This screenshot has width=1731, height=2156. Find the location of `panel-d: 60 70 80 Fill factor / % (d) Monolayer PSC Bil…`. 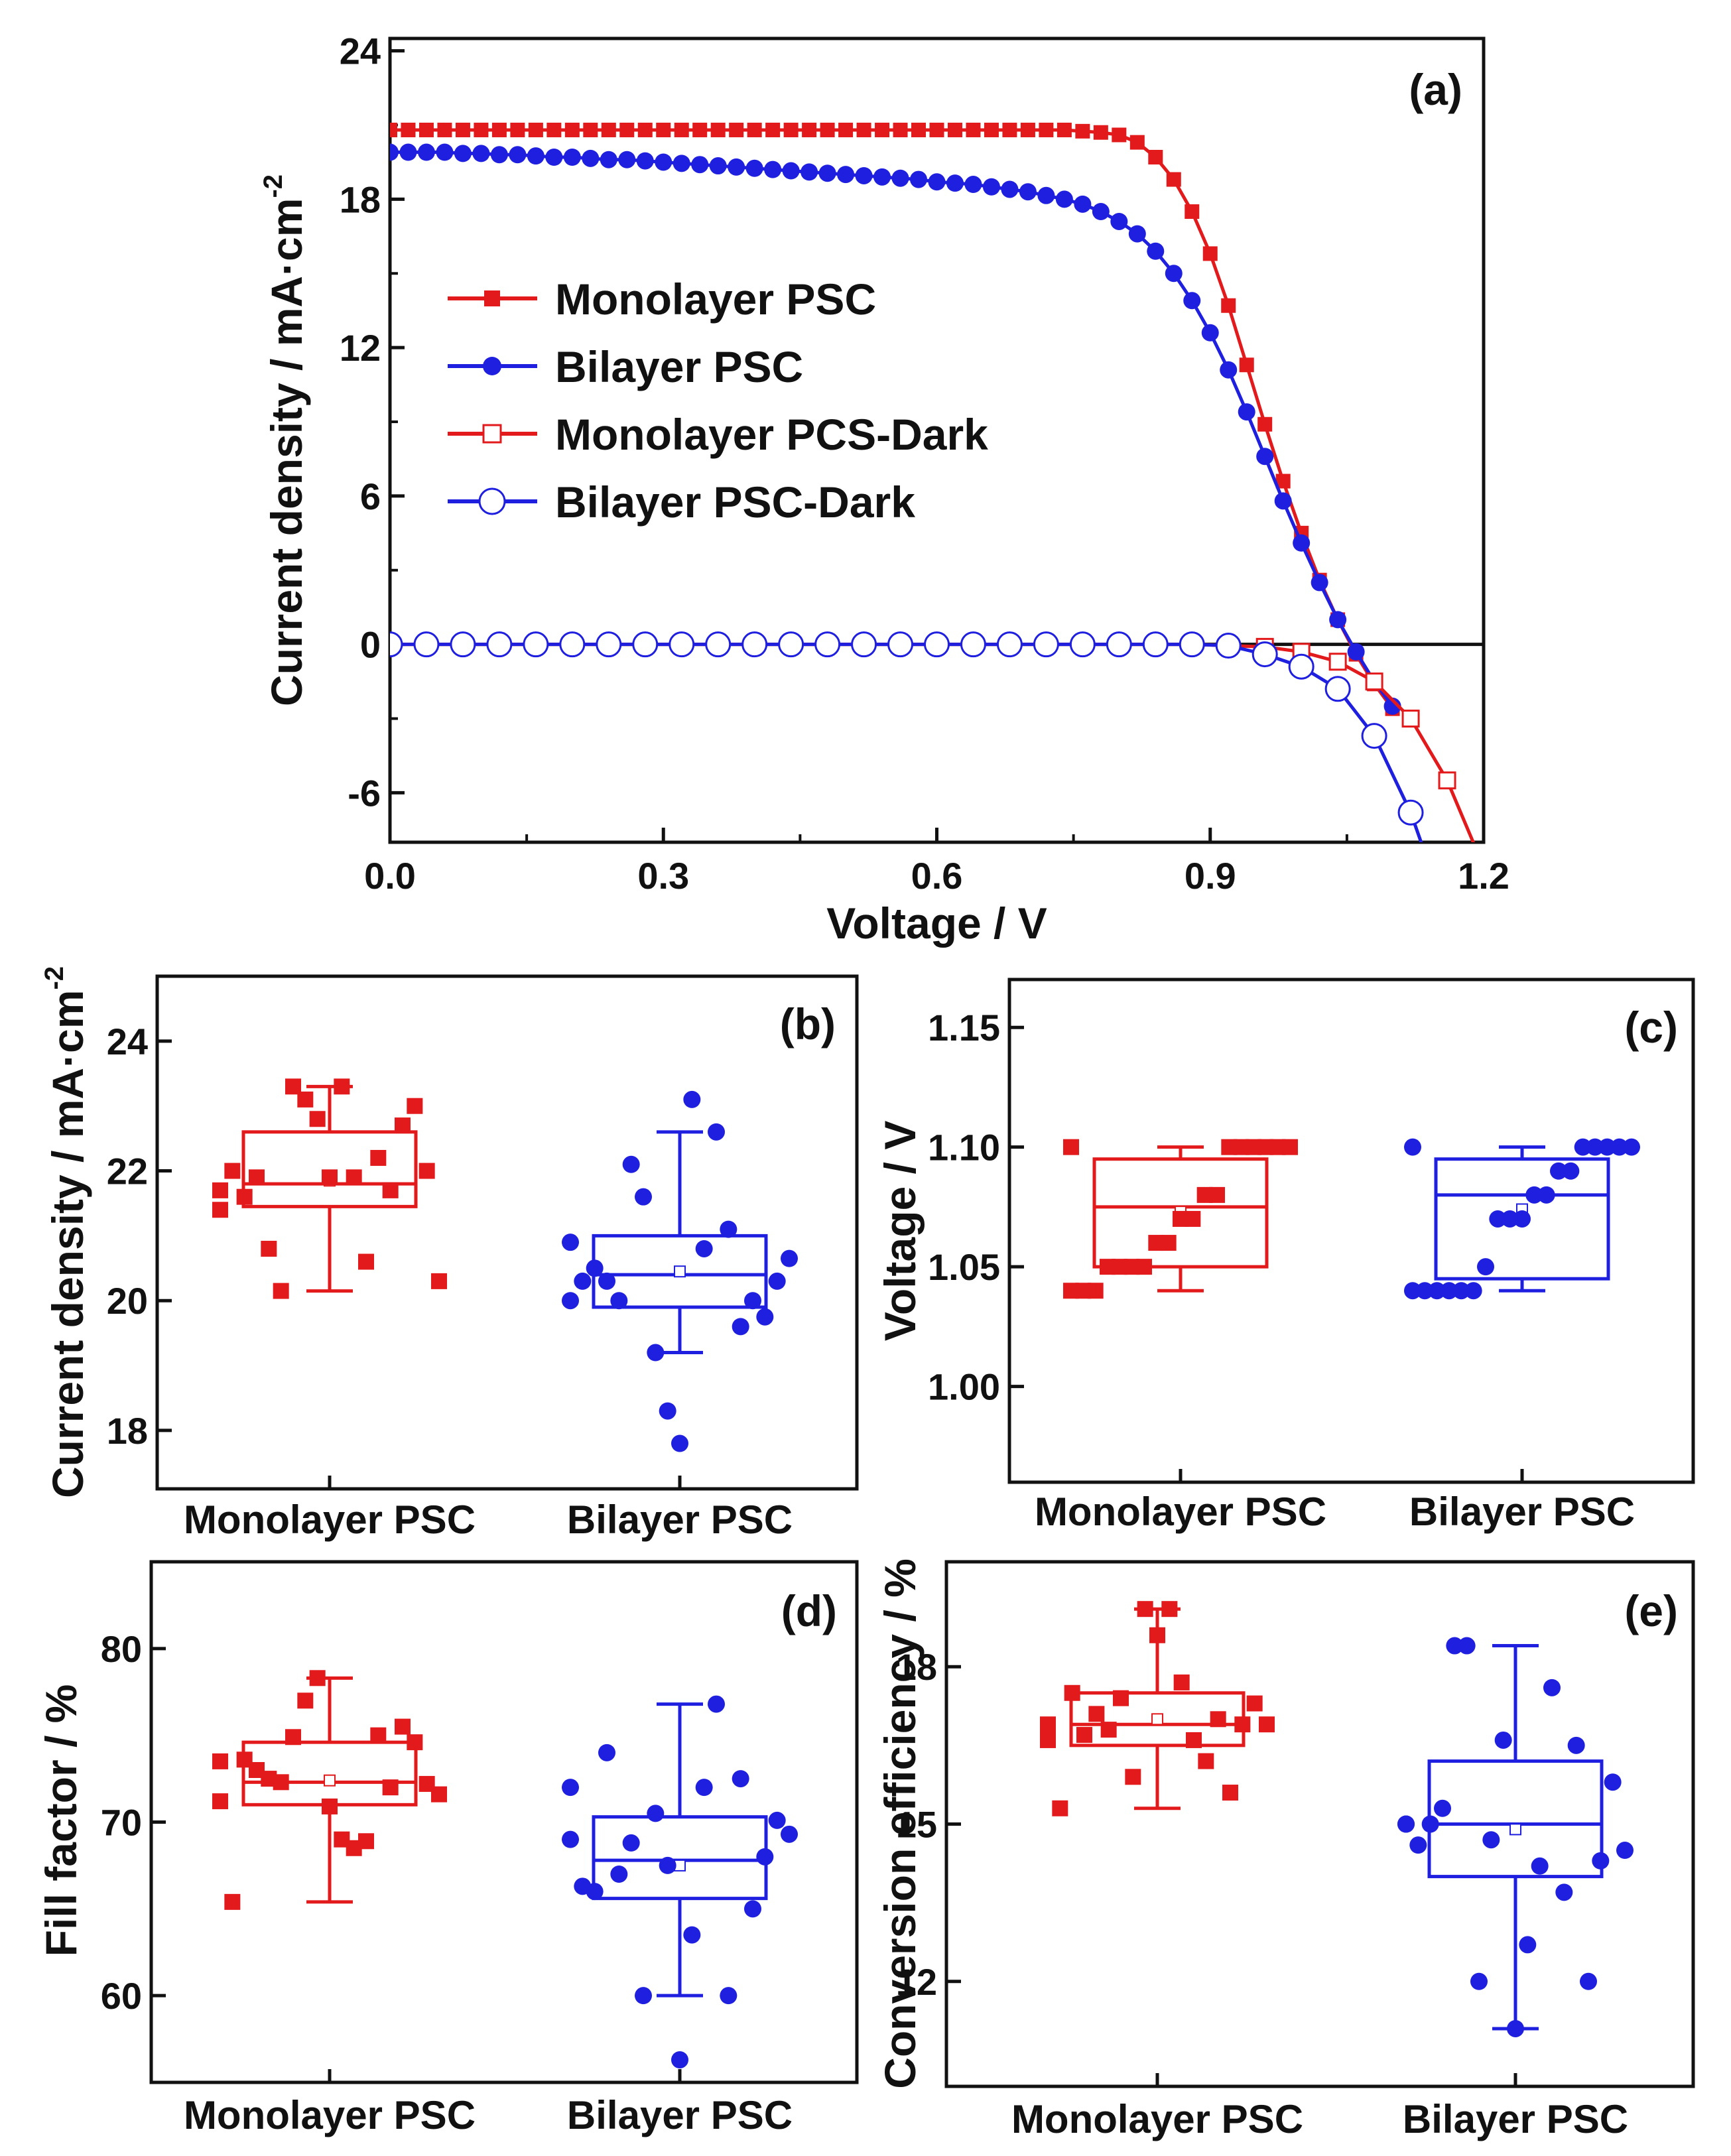

panel-d: 60 70 80 Fill factor / % (d) Monolayer PSC Bil… is located at coordinates (447, 1848).